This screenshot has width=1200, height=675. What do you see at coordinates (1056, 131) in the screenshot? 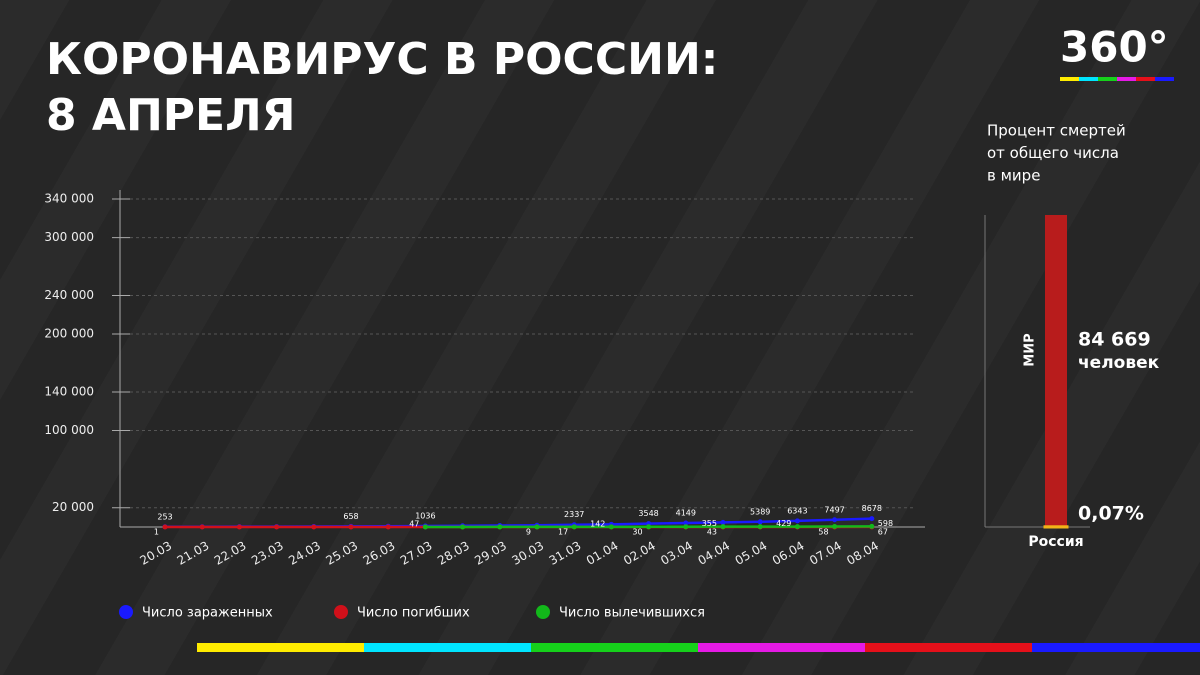
I see `bar-title-line: Процент смертей` at bounding box center [1056, 131].